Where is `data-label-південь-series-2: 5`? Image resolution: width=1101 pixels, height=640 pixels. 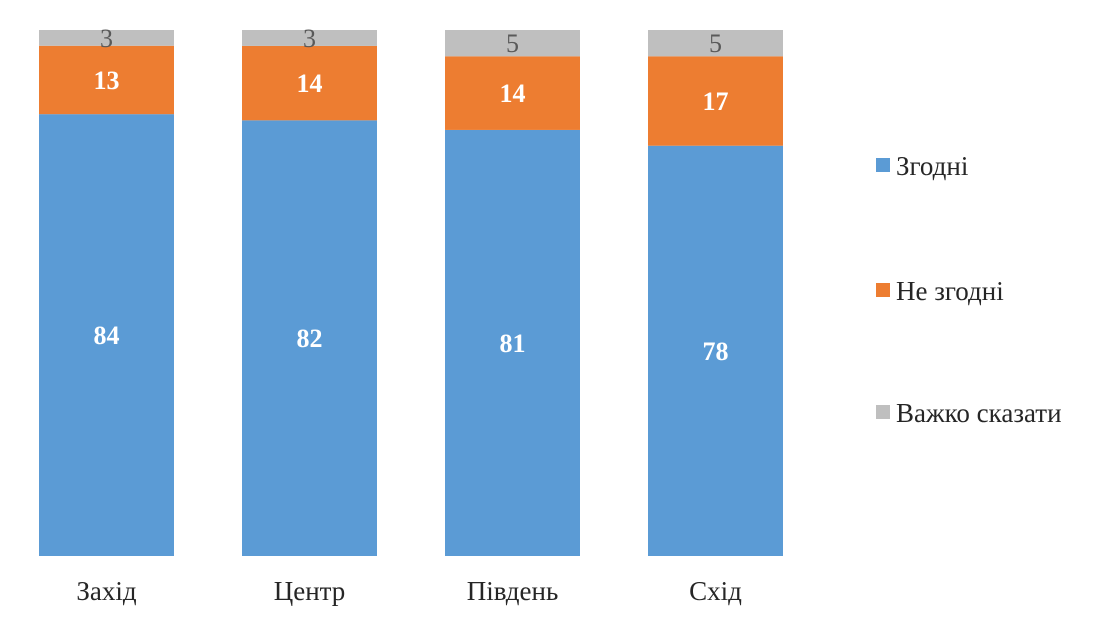
data-label-південь-series-2: 5 is located at coordinates (512, 43).